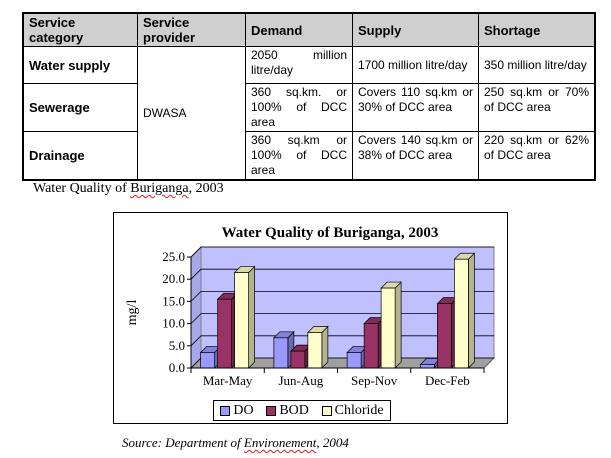 The image size is (611, 458). I want to click on legend-item-bod: BOD, so click(287, 411).